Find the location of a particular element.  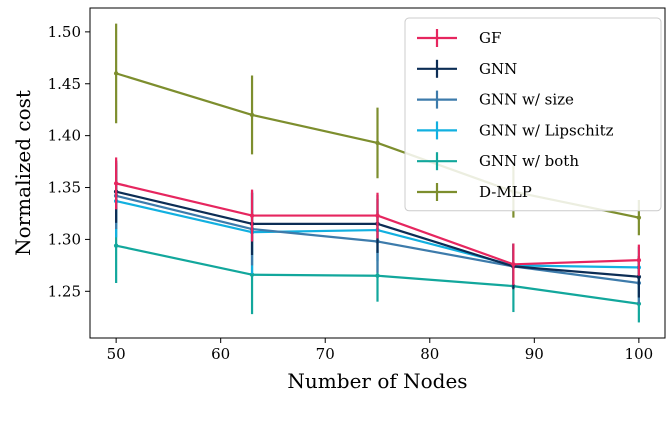

legend-item: GNN w/ both is located at coordinates (498, 161).